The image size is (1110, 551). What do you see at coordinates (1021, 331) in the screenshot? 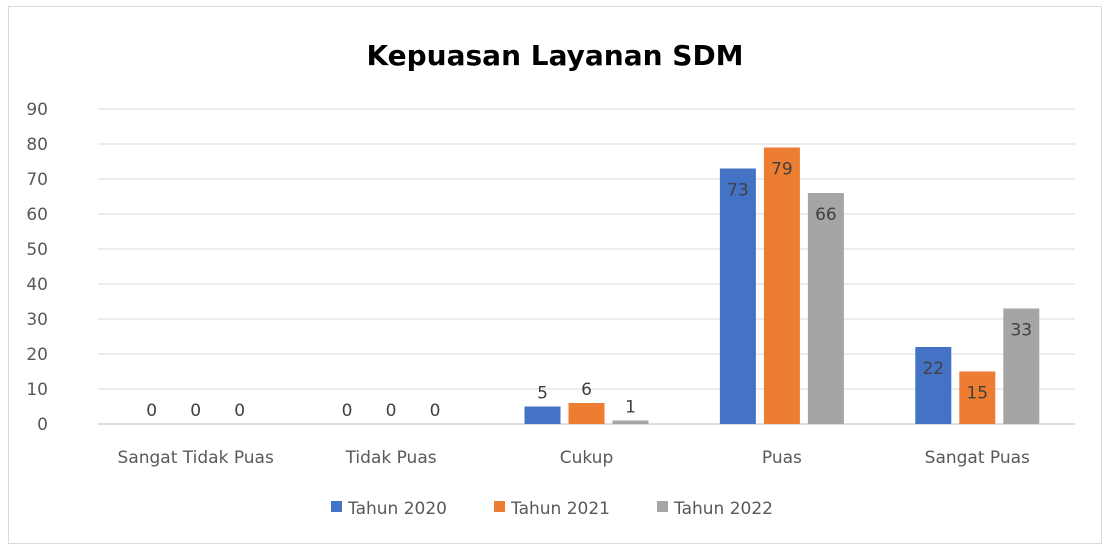
I see `data-label: 33` at bounding box center [1021, 331].